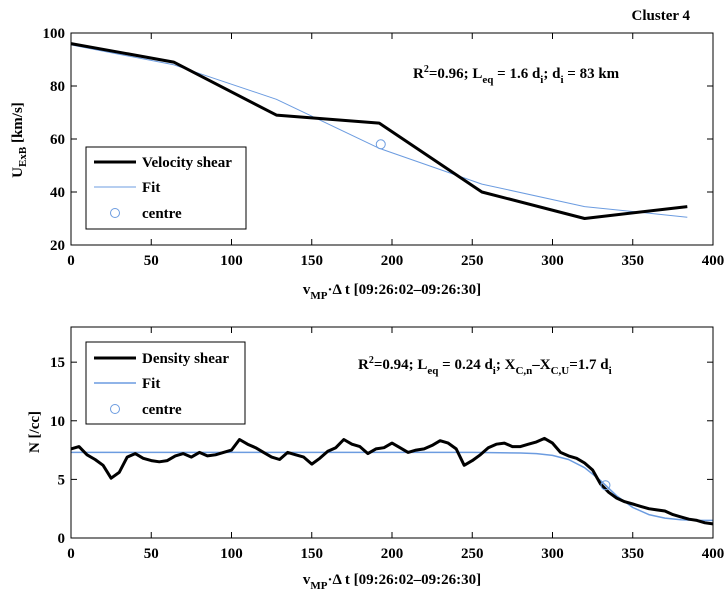 This screenshot has width=726, height=599. What do you see at coordinates (165, 383) in the screenshot?
I see `legend: Density shear Fit centre` at bounding box center [165, 383].